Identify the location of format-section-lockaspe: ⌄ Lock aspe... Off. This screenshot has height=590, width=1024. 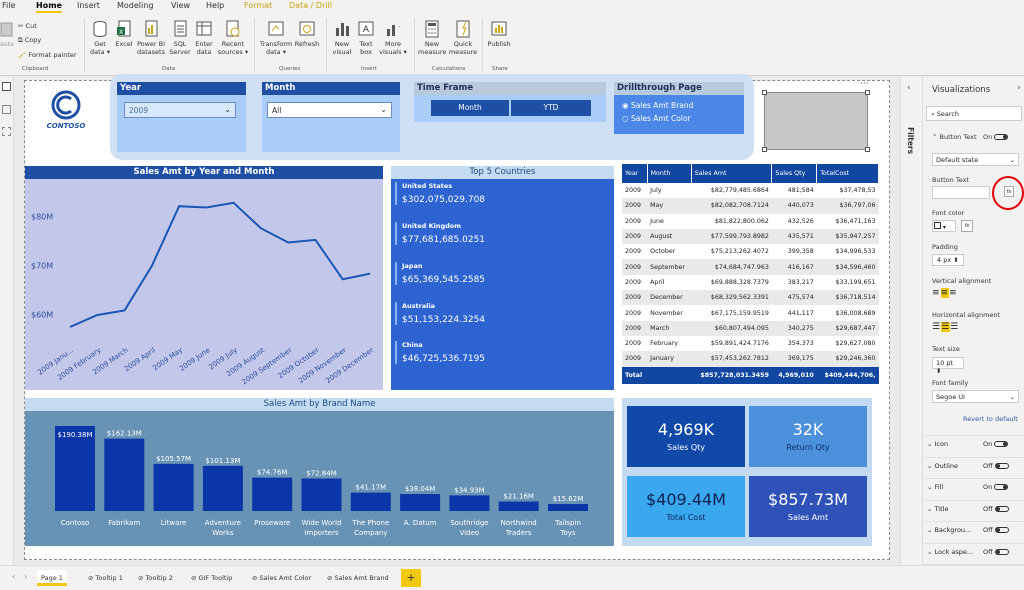
(973, 550).